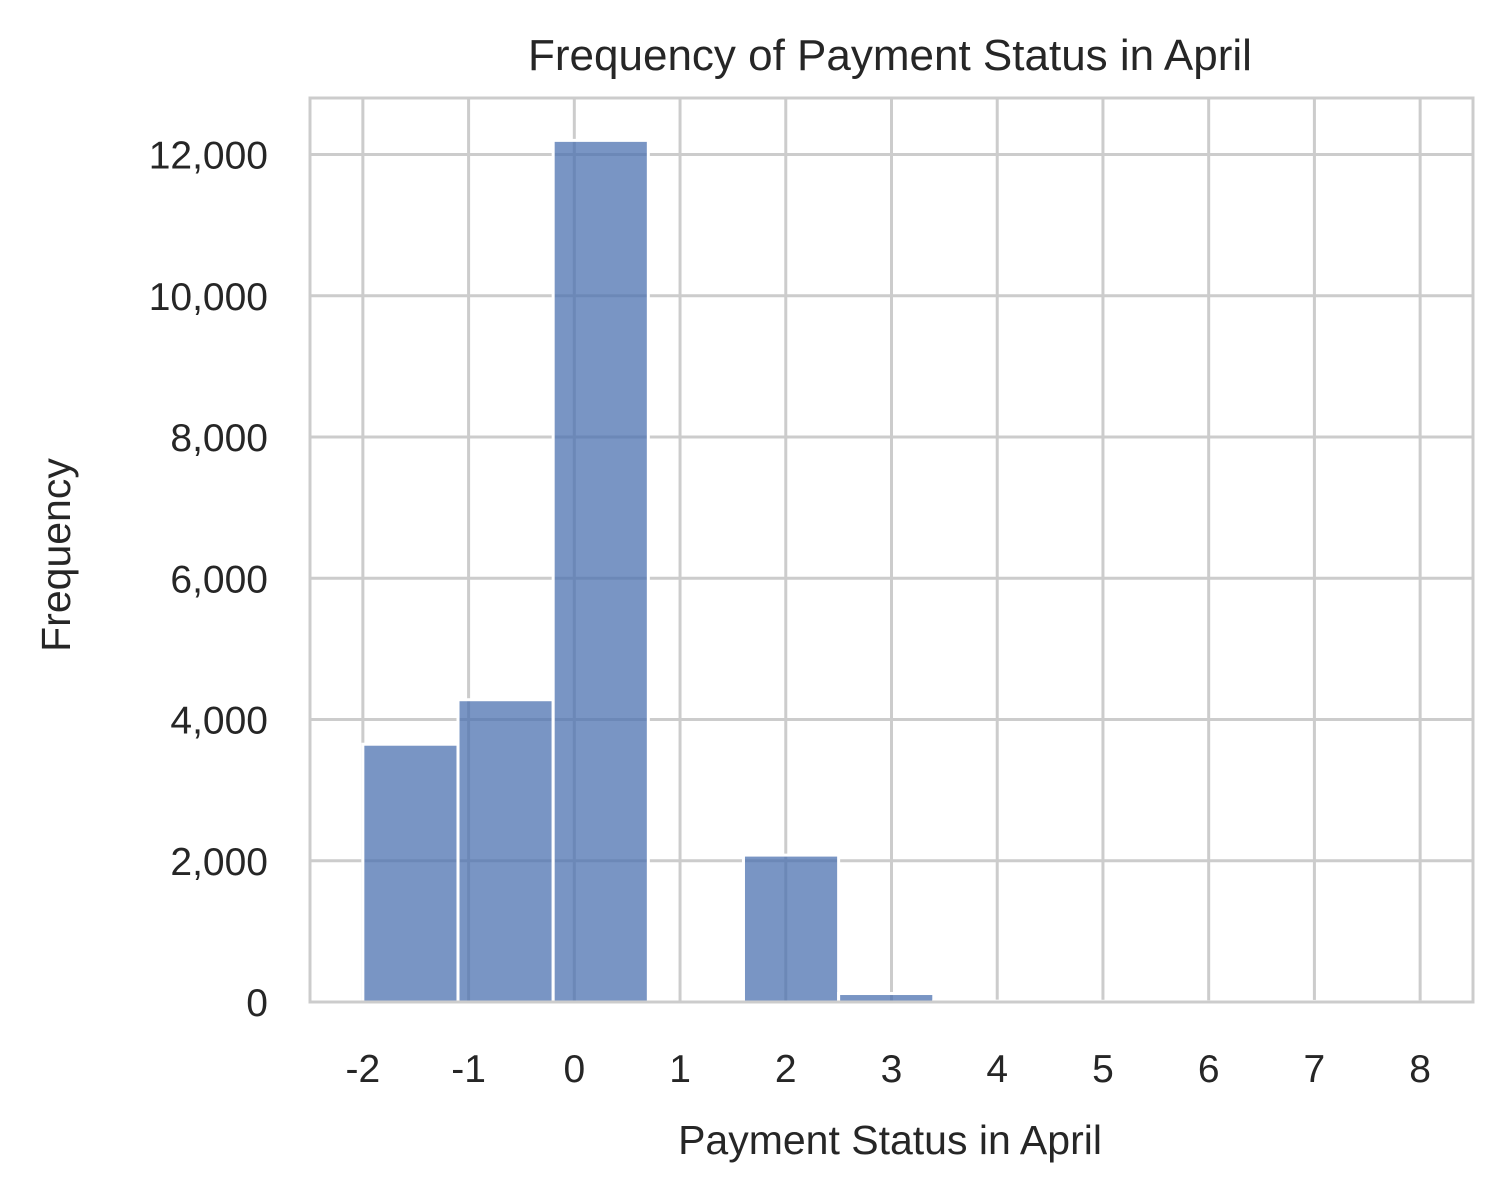 Image resolution: width=1501 pixels, height=1196 pixels. Describe the element at coordinates (890, 55) in the screenshot. I see `chart-title: Frequency of Payment Status in April` at that location.